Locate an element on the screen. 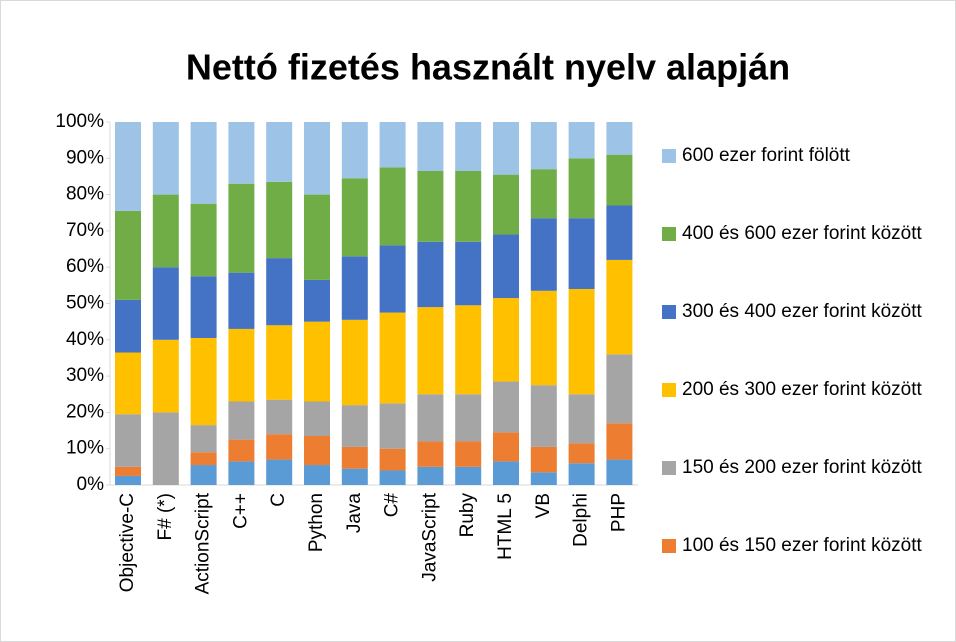 This screenshot has width=956, height=642. y-tick-label: 50% is located at coordinates (85, 303).